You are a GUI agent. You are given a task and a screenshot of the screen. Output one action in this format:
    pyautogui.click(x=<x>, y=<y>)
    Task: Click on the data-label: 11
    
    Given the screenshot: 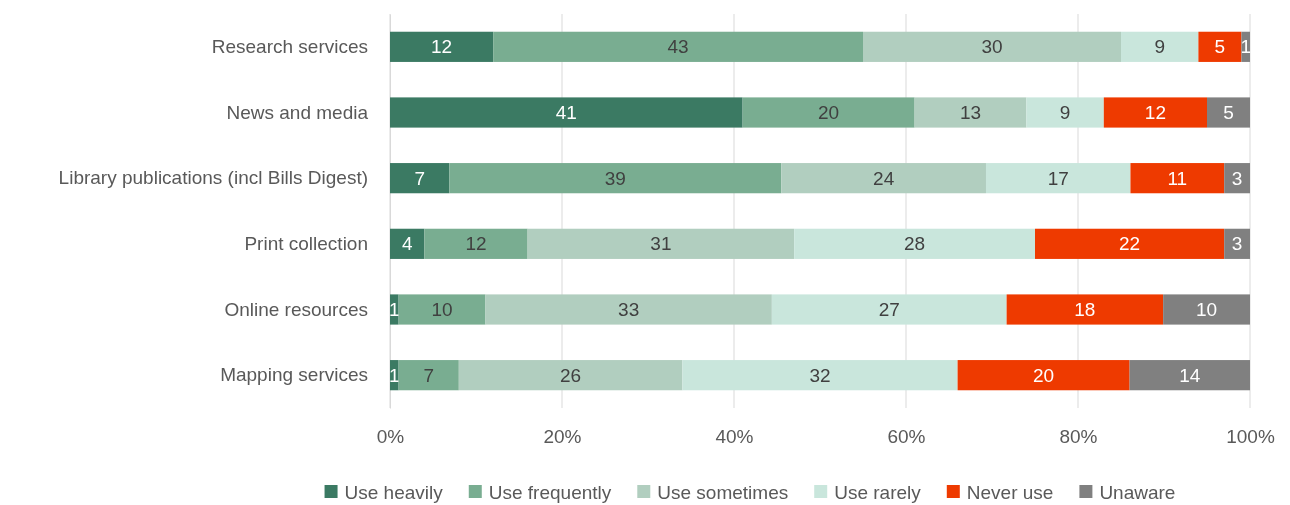 What is the action you would take?
    pyautogui.click(x=1177, y=178)
    